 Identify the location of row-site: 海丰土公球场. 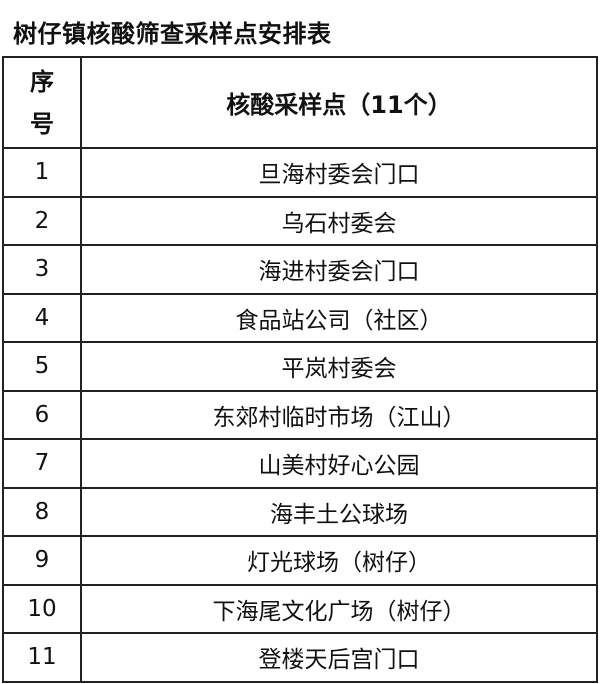
(339, 511).